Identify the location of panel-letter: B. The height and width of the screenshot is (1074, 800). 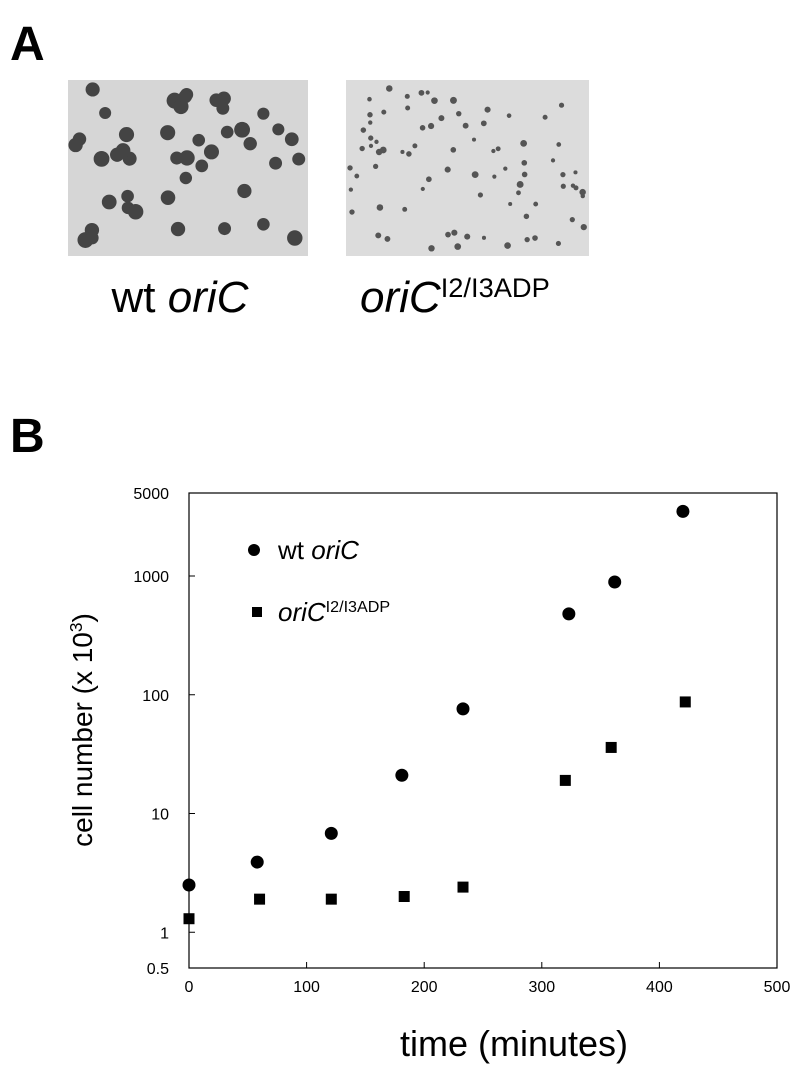
(27, 436).